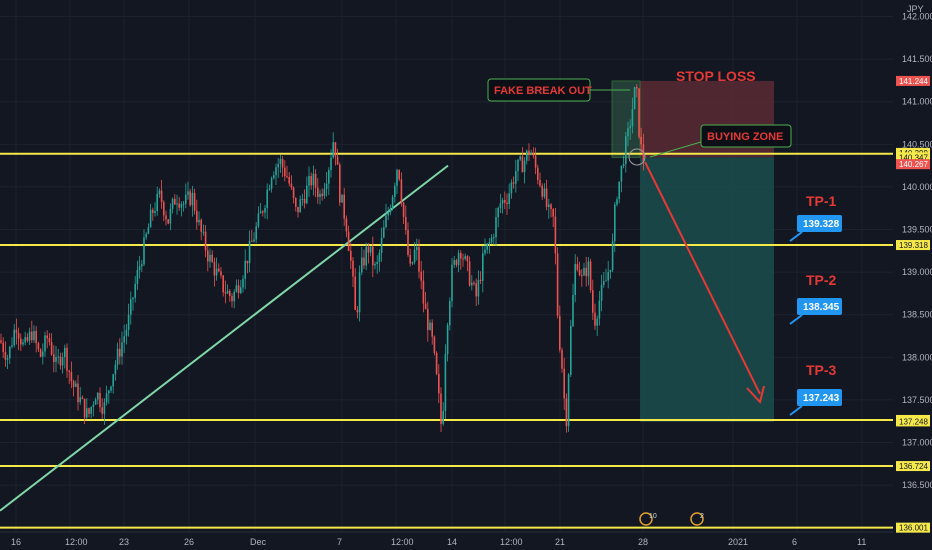  I want to click on tp1-value-label: 139.328, so click(821, 224).